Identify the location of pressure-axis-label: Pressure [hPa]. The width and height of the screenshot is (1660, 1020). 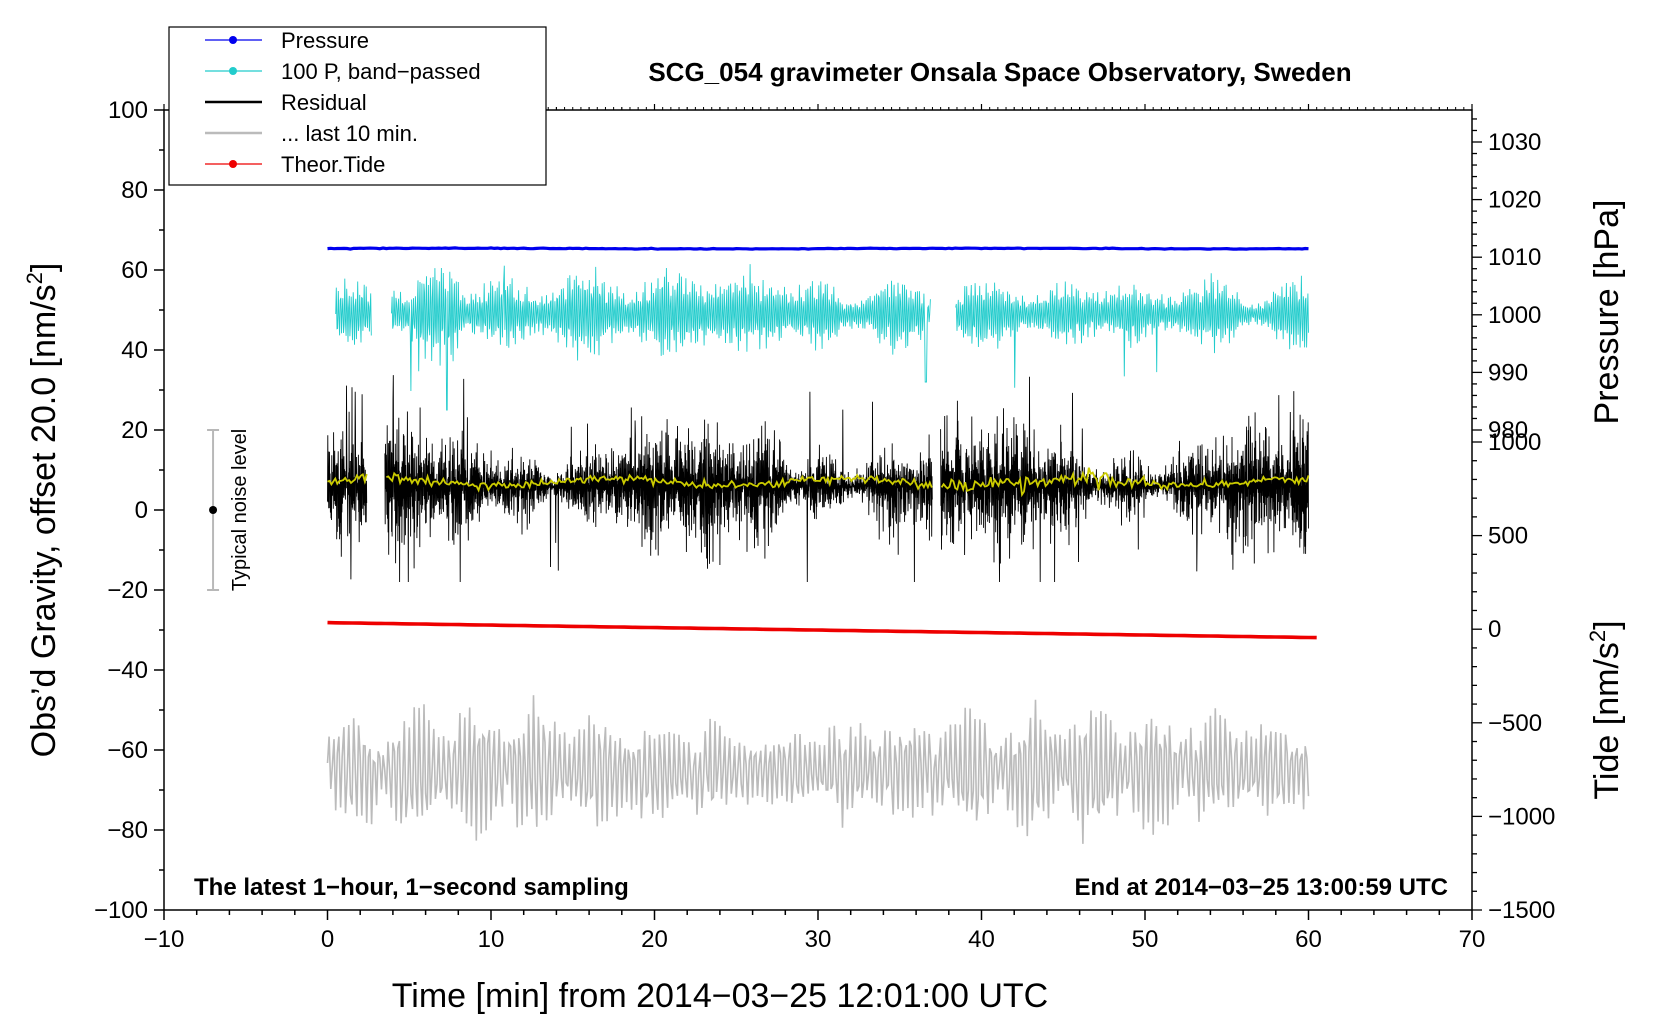
(1607, 312).